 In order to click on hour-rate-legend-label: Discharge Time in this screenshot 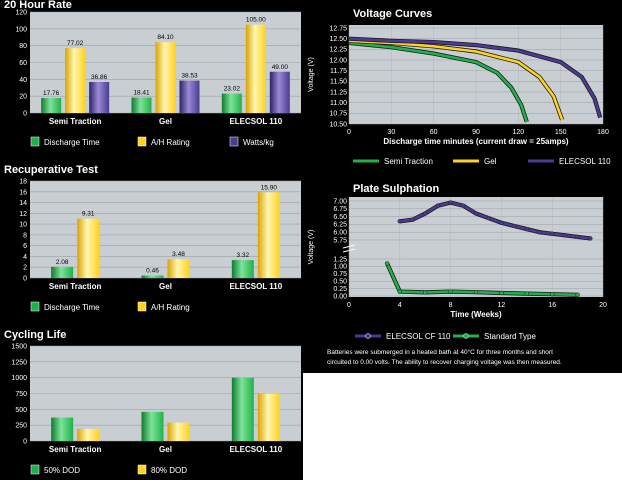, I will do `click(72, 142)`.